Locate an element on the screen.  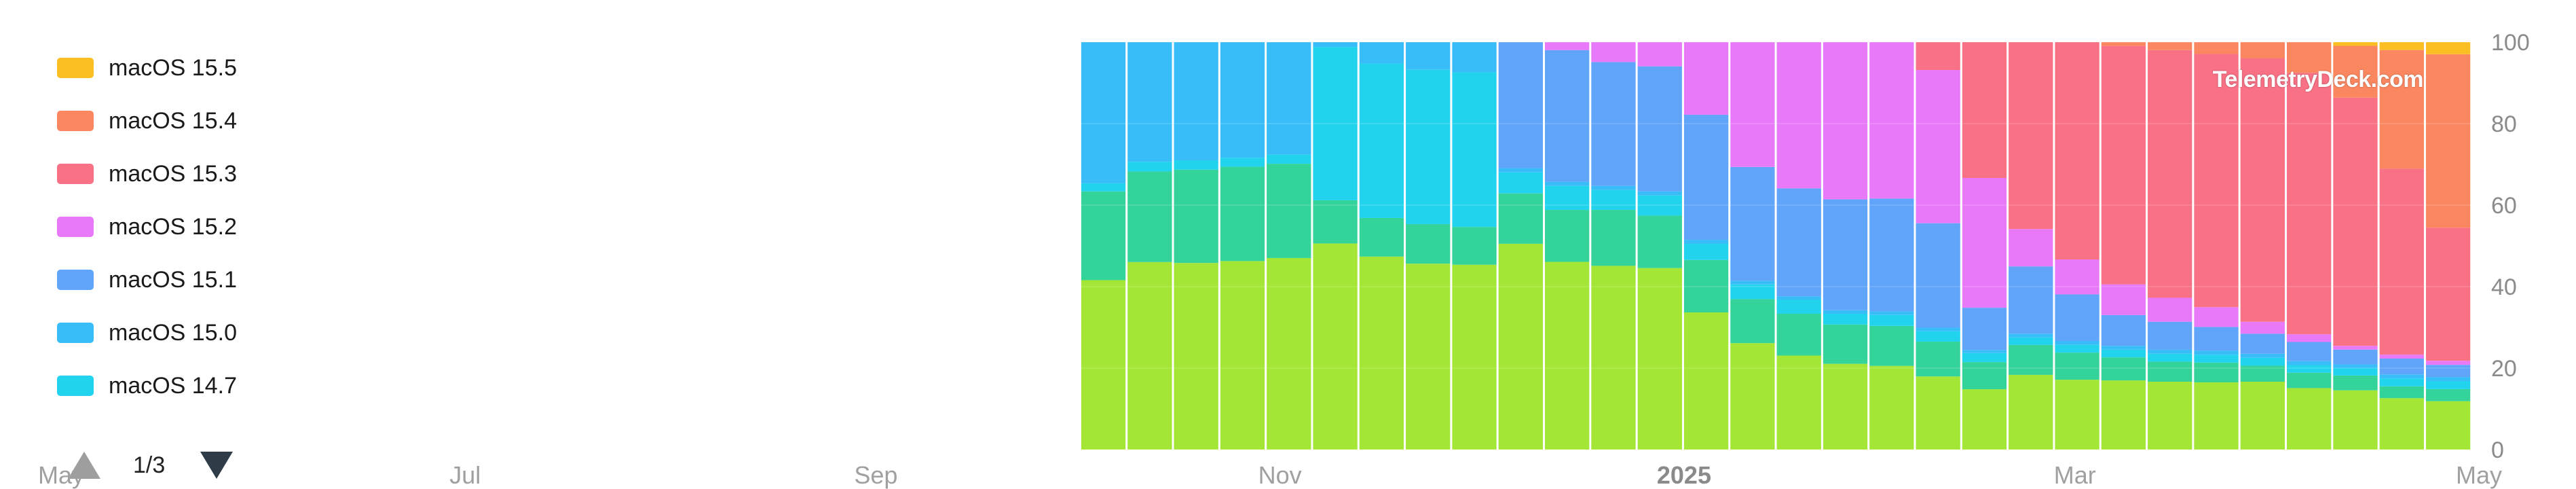
legend-page-down-icon is located at coordinates (217, 465).